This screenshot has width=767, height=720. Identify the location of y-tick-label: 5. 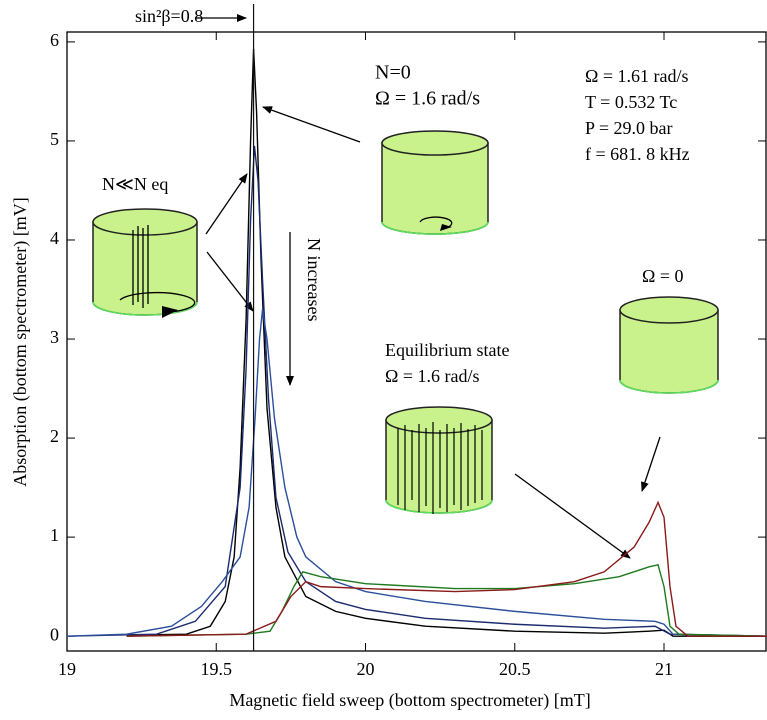
(54, 139).